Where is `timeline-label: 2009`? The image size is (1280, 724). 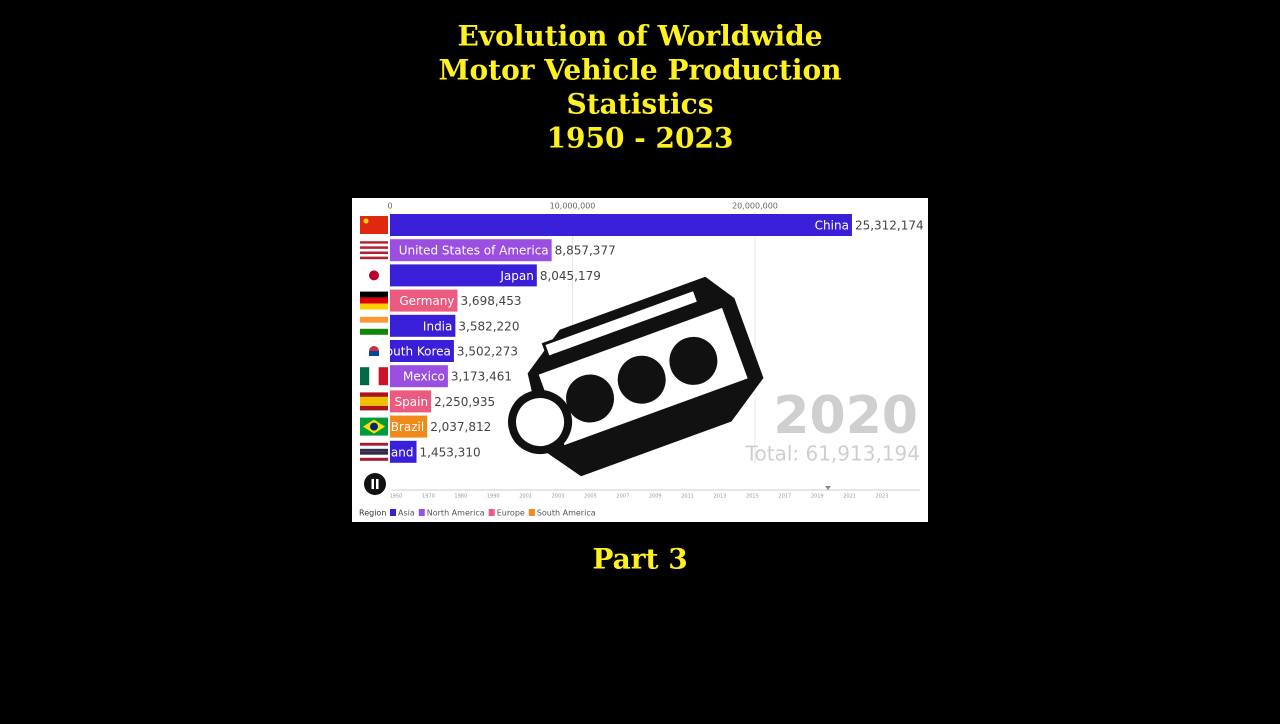
timeline-label: 2009 is located at coordinates (655, 497).